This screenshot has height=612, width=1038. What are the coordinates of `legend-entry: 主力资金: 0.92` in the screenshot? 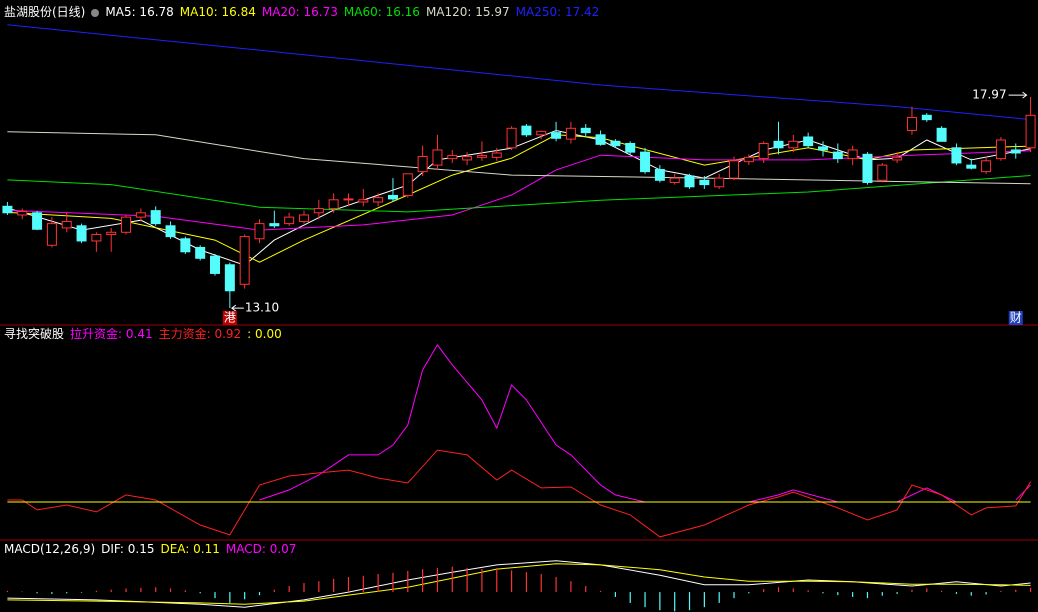 It's located at (200, 334).